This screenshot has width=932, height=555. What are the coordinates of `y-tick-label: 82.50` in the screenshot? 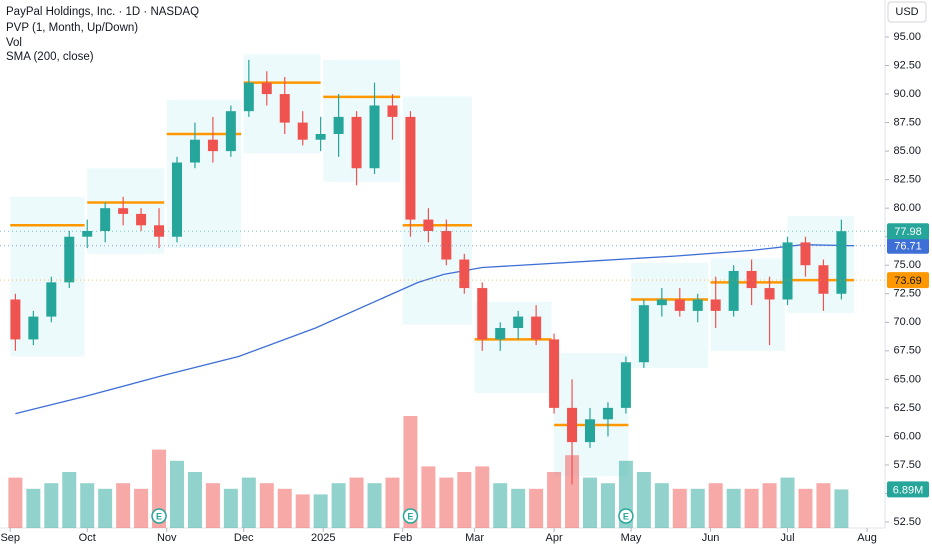 It's located at (907, 180).